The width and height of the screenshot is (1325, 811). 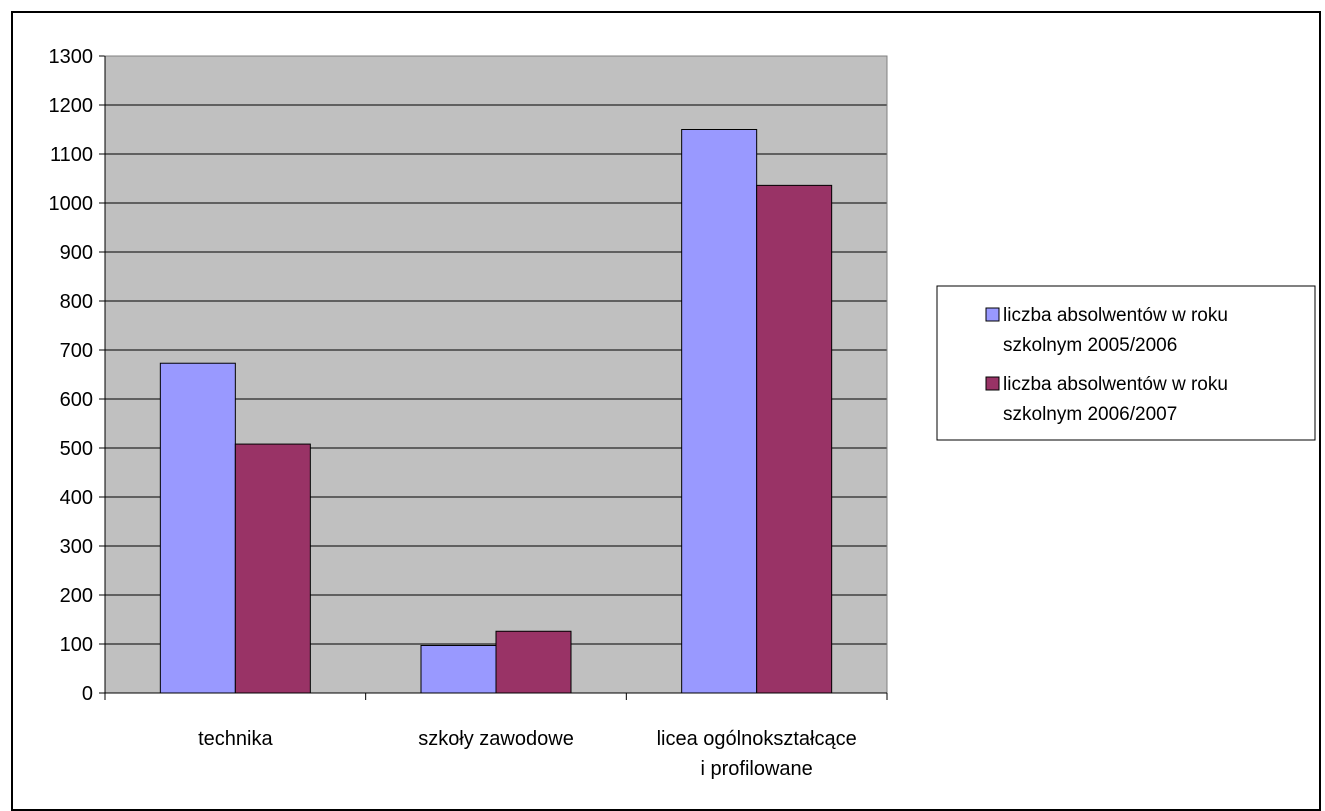 What do you see at coordinates (757, 769) in the screenshot?
I see `x-category-label: i profilowane` at bounding box center [757, 769].